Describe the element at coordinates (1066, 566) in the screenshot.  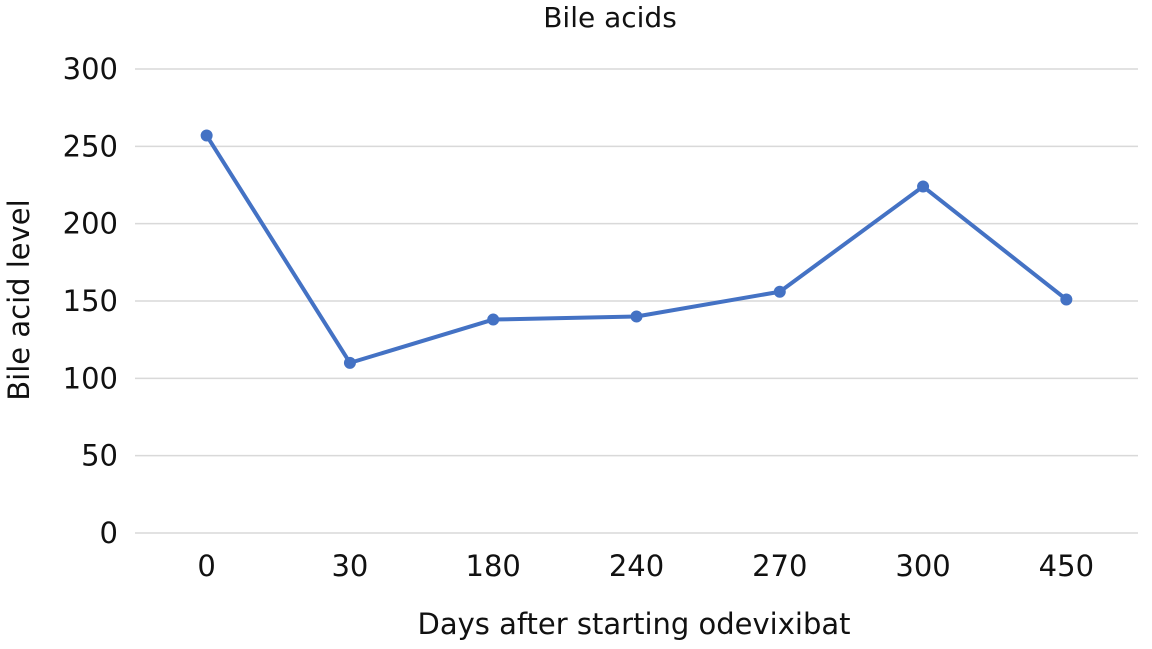
I see `x-tick-label: 450` at that location.